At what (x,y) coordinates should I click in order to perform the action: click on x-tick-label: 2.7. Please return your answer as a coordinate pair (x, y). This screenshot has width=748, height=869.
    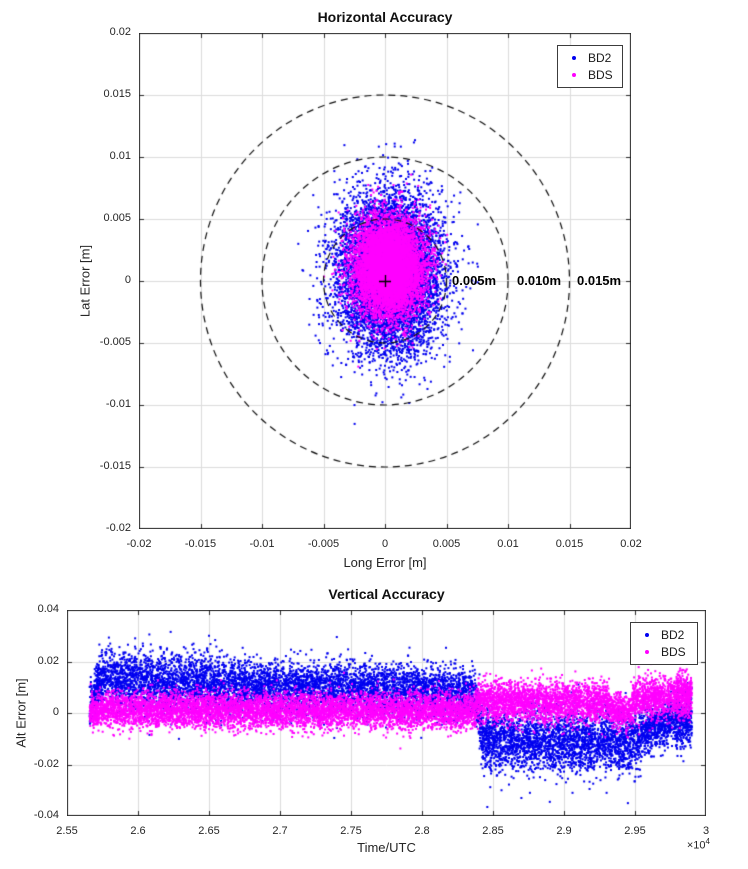
    Looking at the image, I should click on (280, 831).